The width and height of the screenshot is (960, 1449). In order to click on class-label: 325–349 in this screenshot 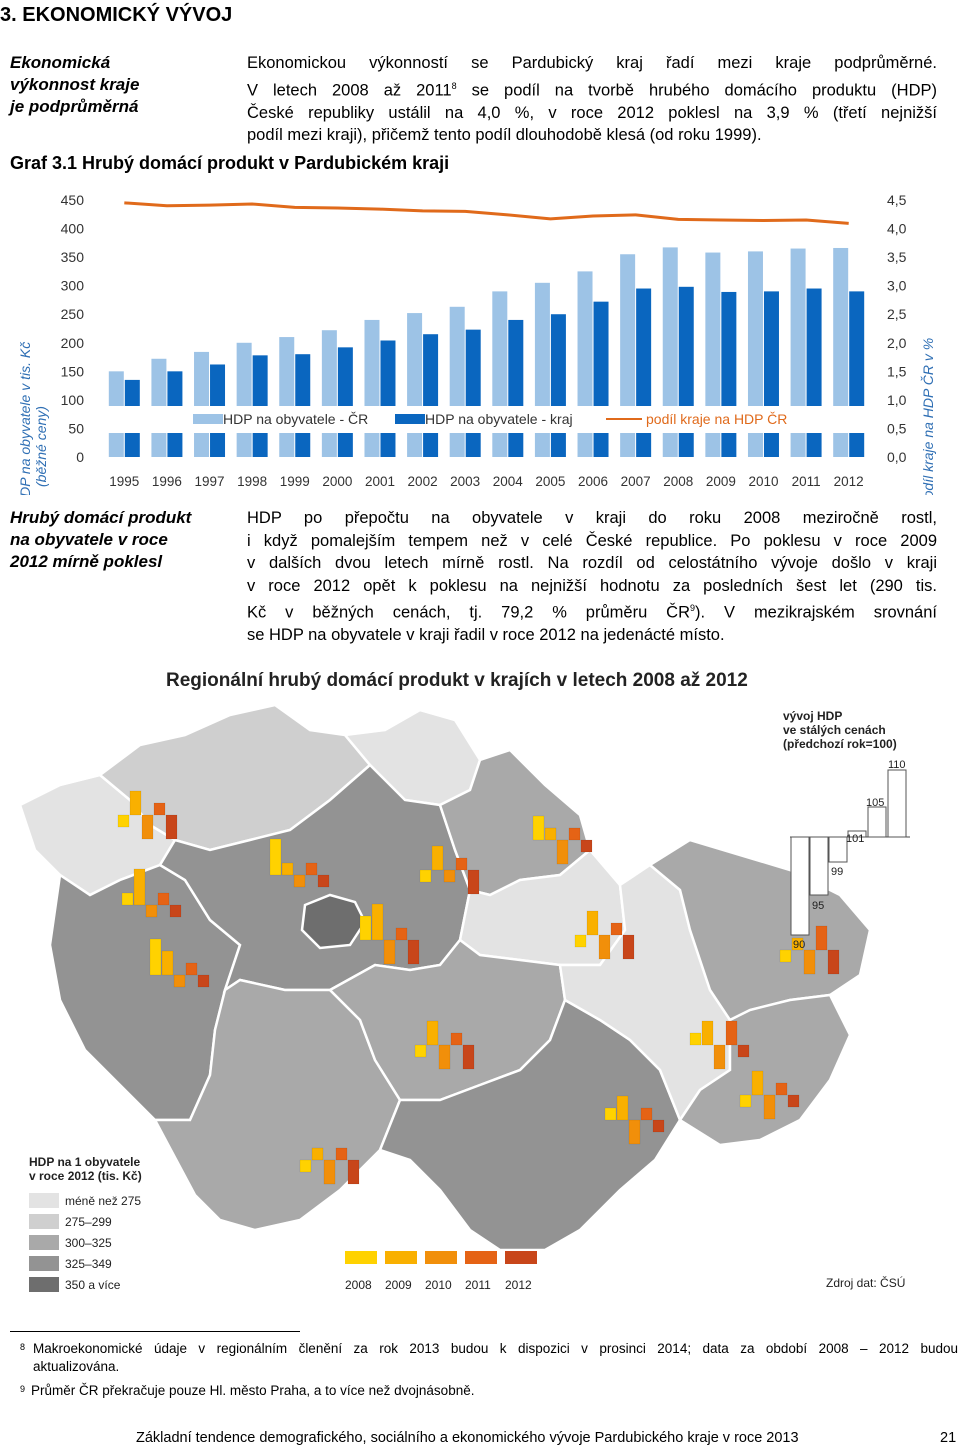, I will do `click(88, 1264)`.